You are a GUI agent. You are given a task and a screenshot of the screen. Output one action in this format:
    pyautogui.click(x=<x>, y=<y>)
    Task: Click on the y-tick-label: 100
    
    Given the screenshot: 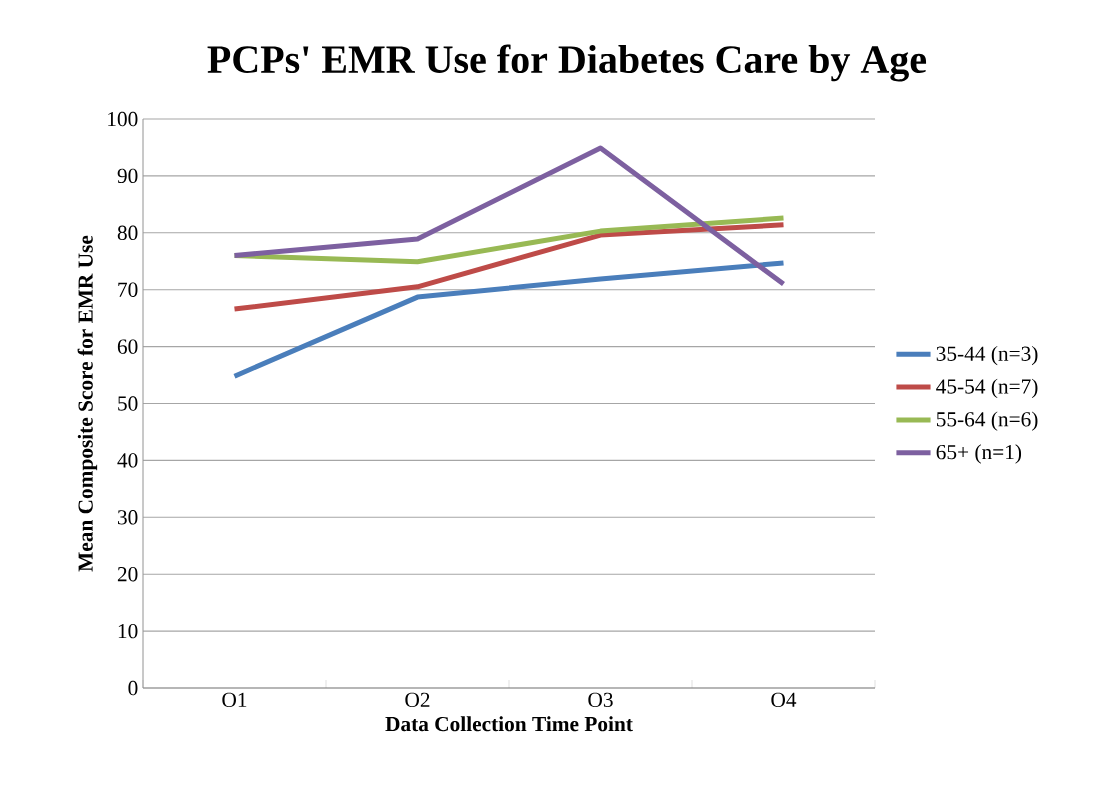 What is the action you would take?
    pyautogui.click(x=123, y=119)
    